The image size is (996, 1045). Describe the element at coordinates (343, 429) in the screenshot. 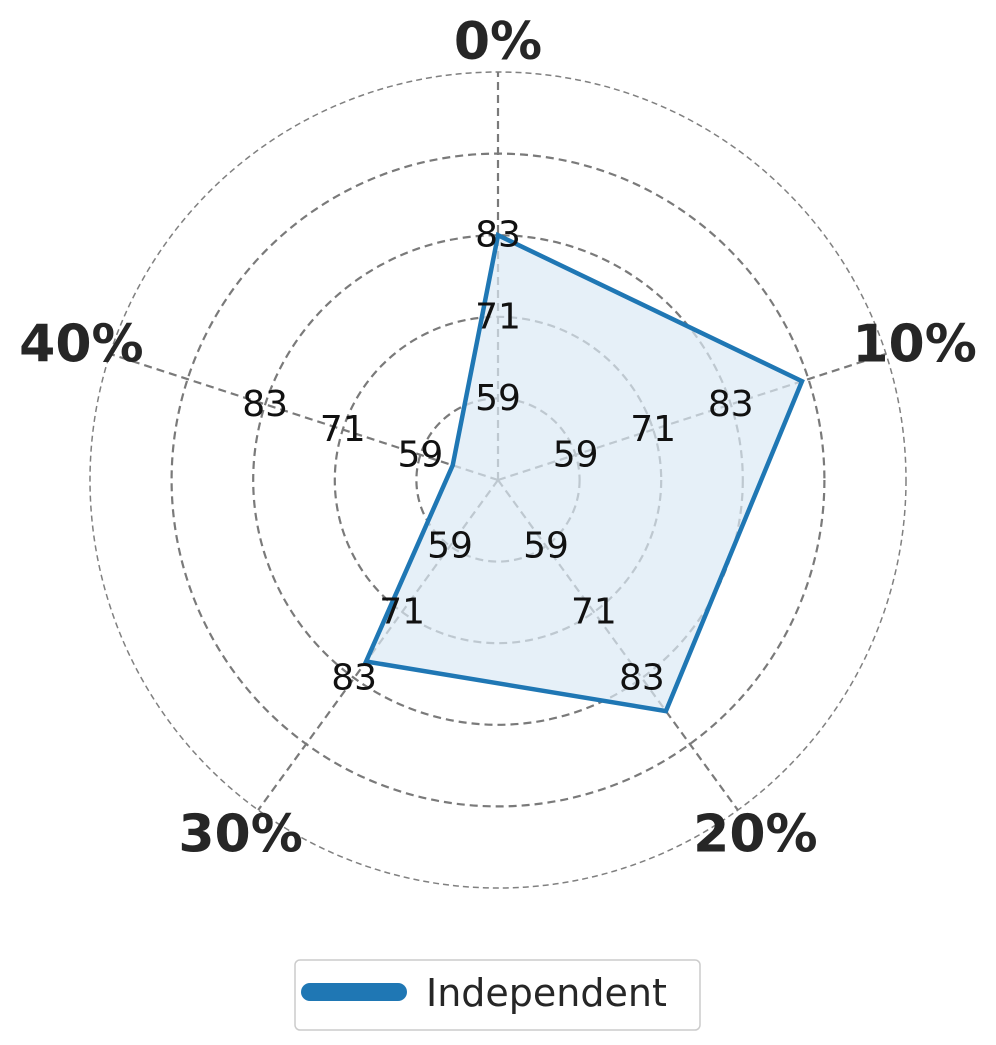

I see `tick-label-40pct-71: 71` at that location.